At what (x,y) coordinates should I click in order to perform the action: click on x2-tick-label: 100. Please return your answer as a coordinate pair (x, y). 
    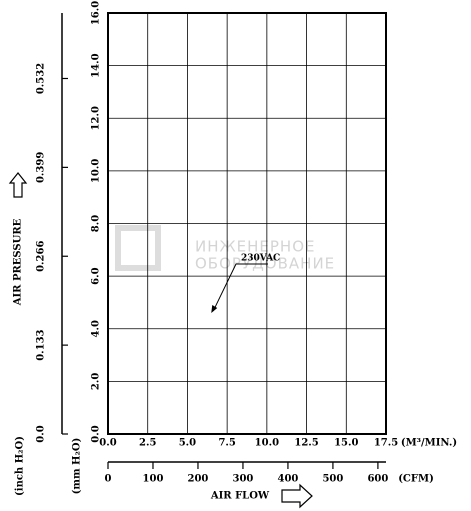
    Looking at the image, I should click on (153, 479).